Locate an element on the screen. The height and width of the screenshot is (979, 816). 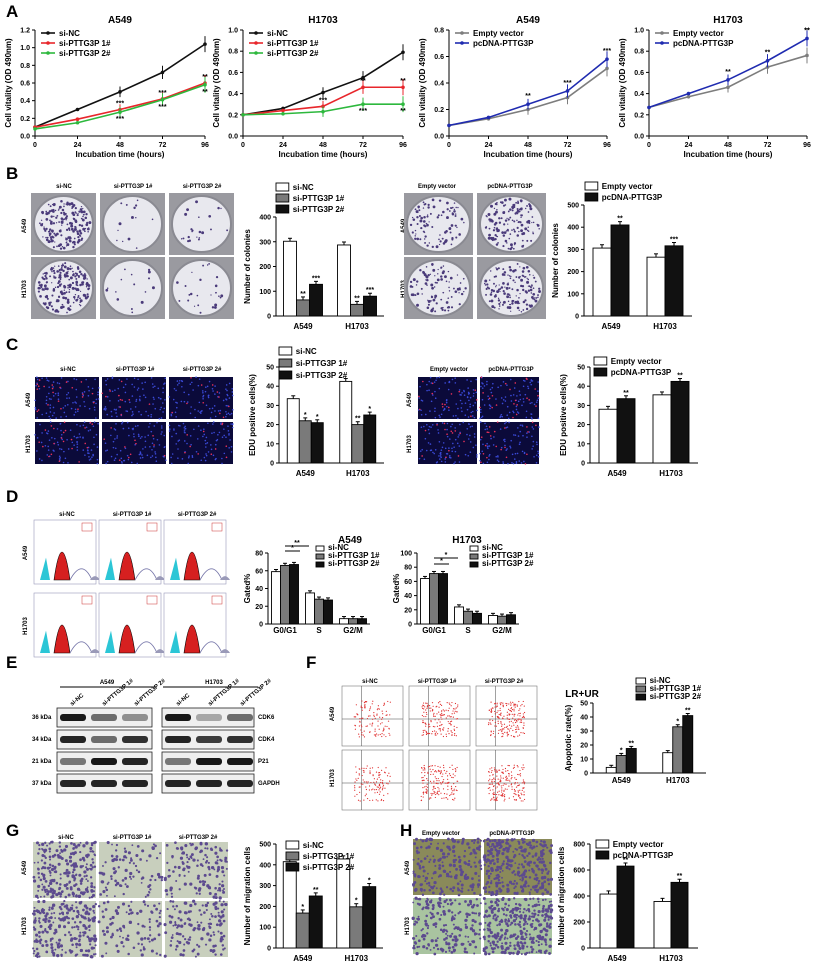
category-label: H1703 is located at coordinates (678, 780).